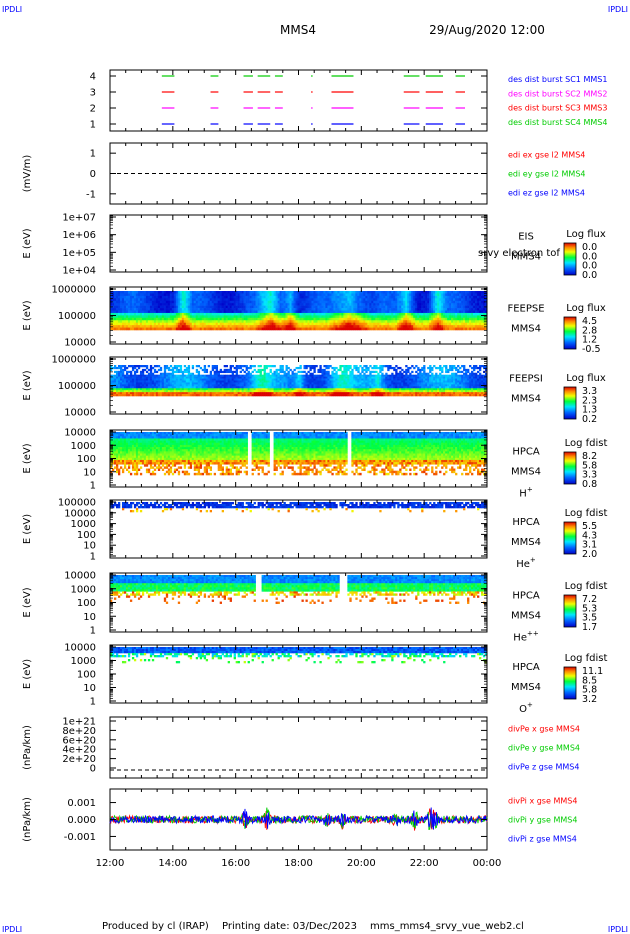 This screenshot has height=934, width=630. What do you see at coordinates (589, 321) in the screenshot?
I see `colorbar-tick-label: 4.5` at bounding box center [589, 321].